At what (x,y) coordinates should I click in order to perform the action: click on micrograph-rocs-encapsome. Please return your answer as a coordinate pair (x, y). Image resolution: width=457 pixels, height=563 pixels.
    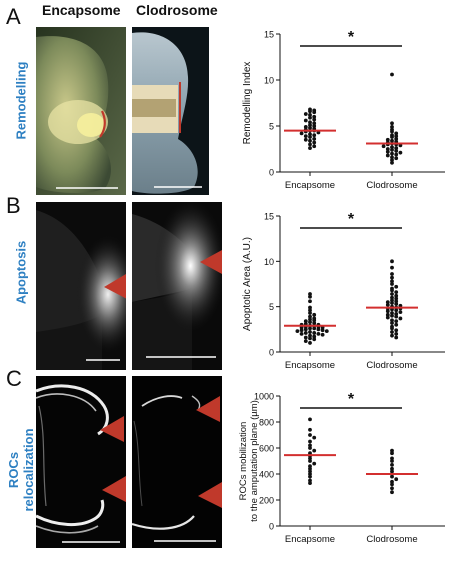
    Looking at the image, I should click on (81, 462).